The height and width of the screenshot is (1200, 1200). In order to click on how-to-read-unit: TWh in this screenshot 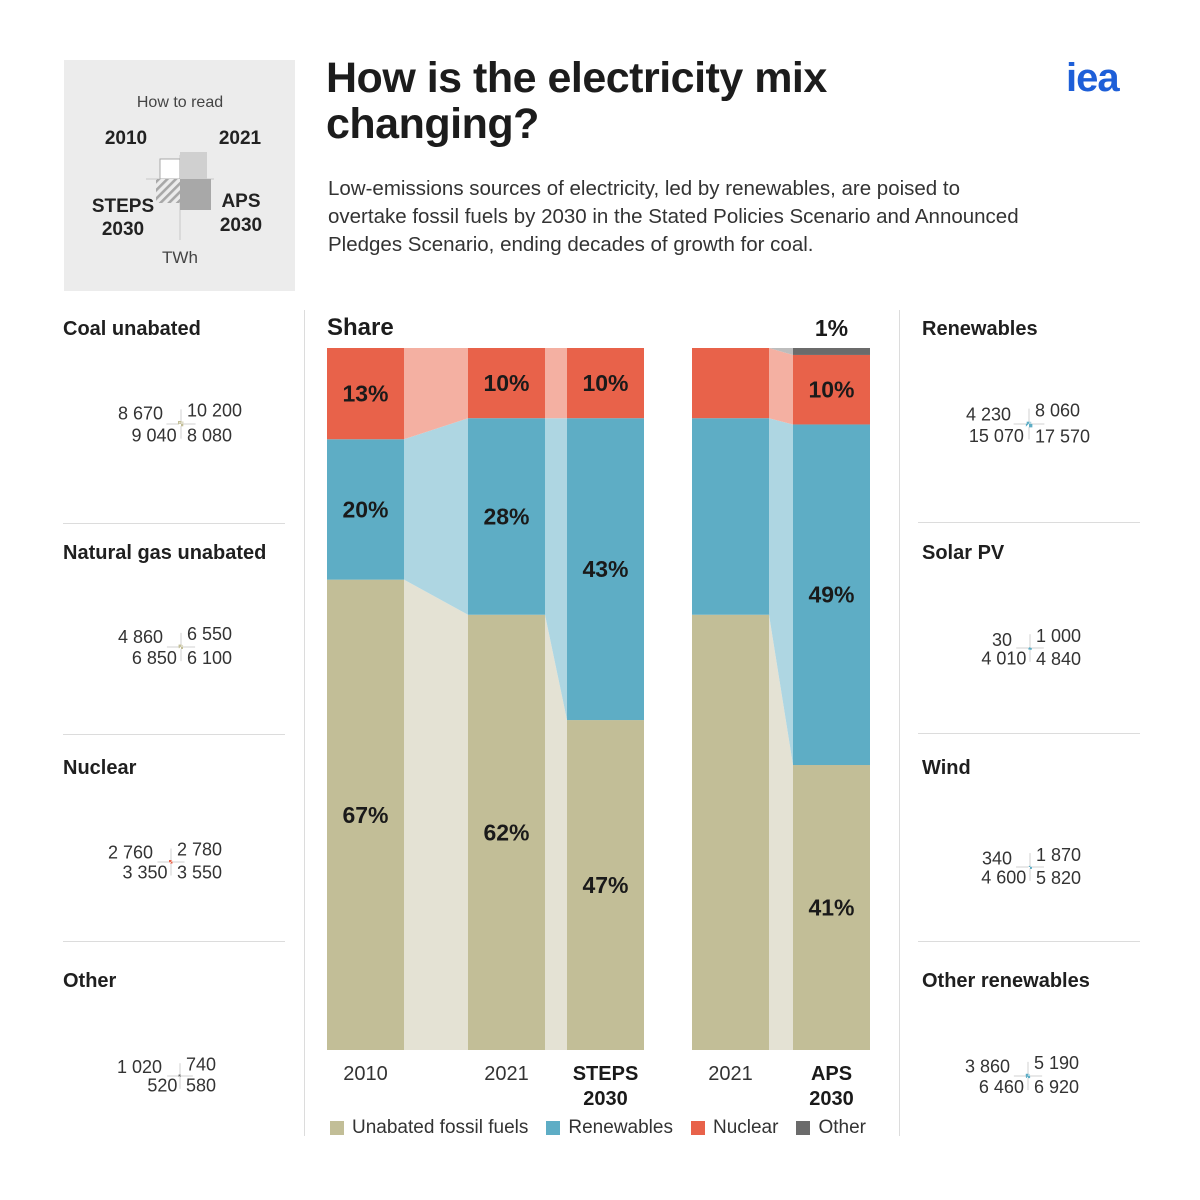, I will do `click(180, 257)`.